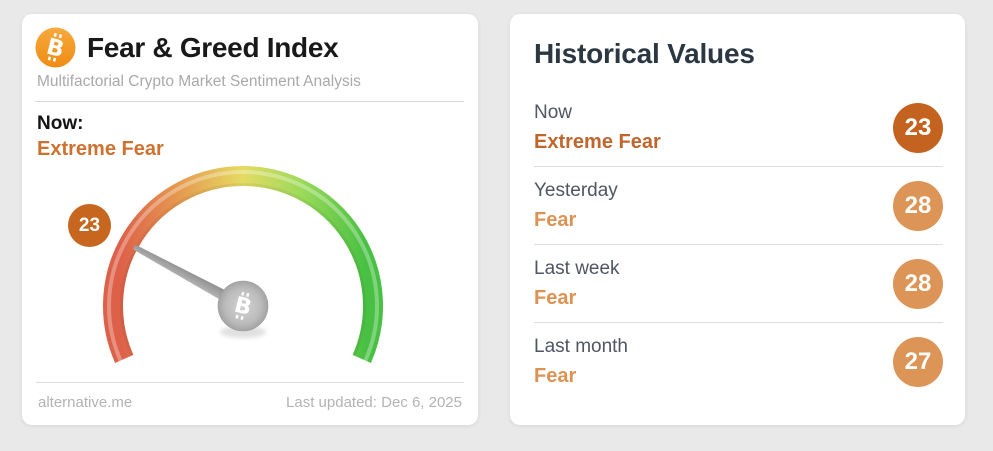  Describe the element at coordinates (89, 225) in the screenshot. I see `gauge-value-badge: 23` at that location.